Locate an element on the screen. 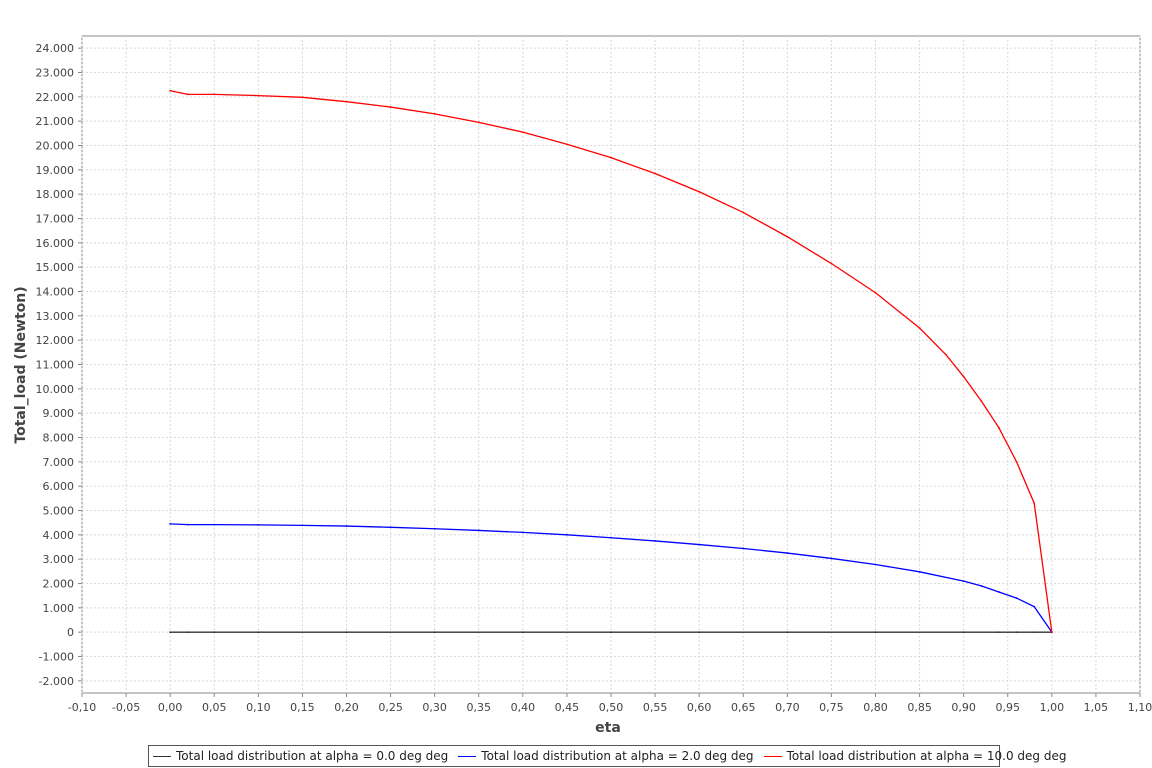 Image resolution: width=1152 pixels, height=768 pixels. x-tick-label: 0,90 is located at coordinates (963, 707).